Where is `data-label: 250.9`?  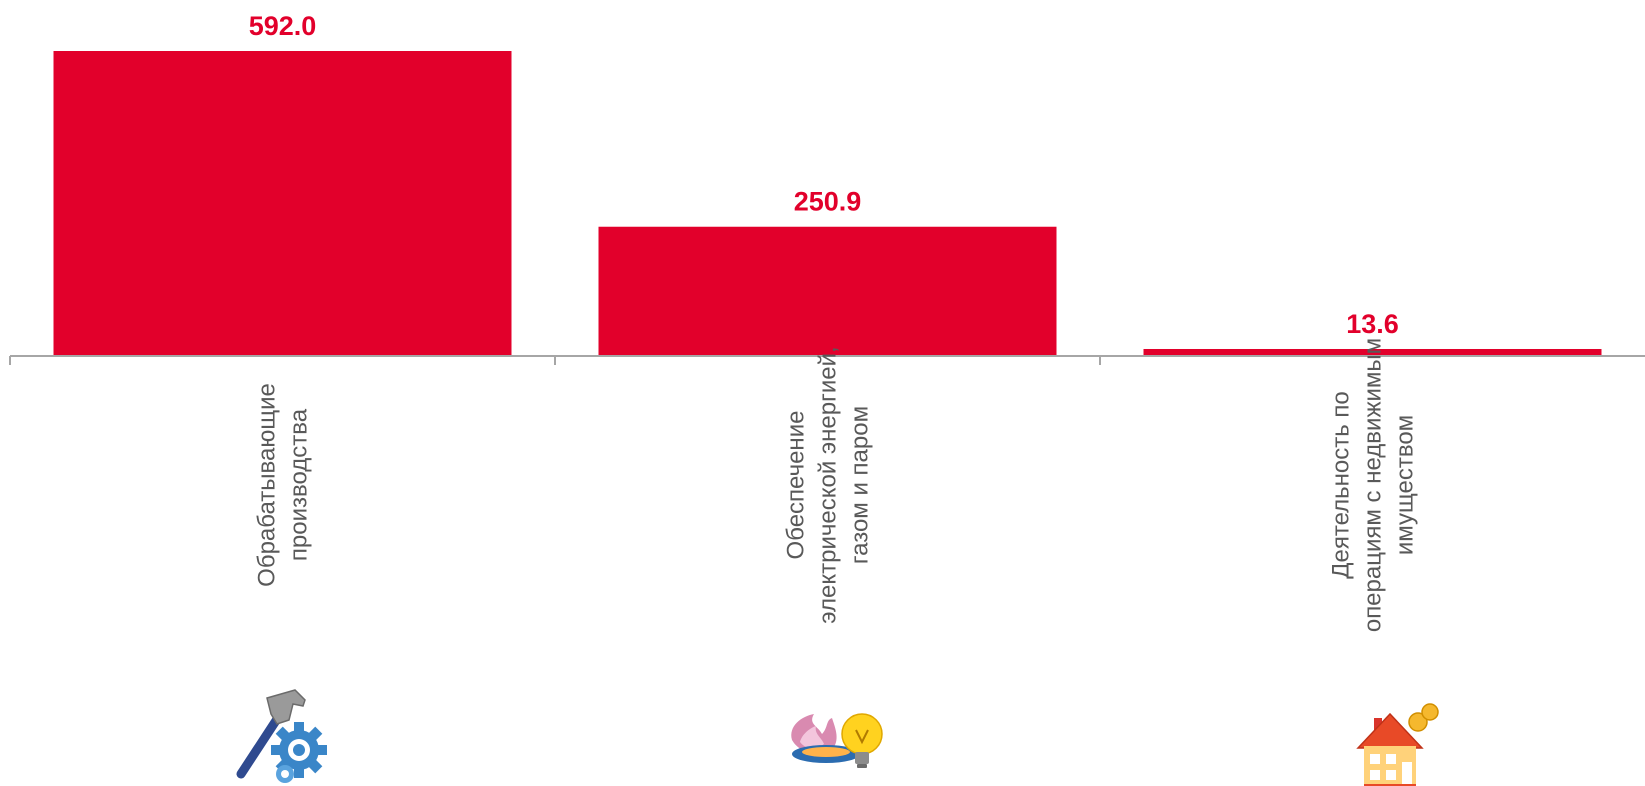
data-label: 250.9 is located at coordinates (828, 202).